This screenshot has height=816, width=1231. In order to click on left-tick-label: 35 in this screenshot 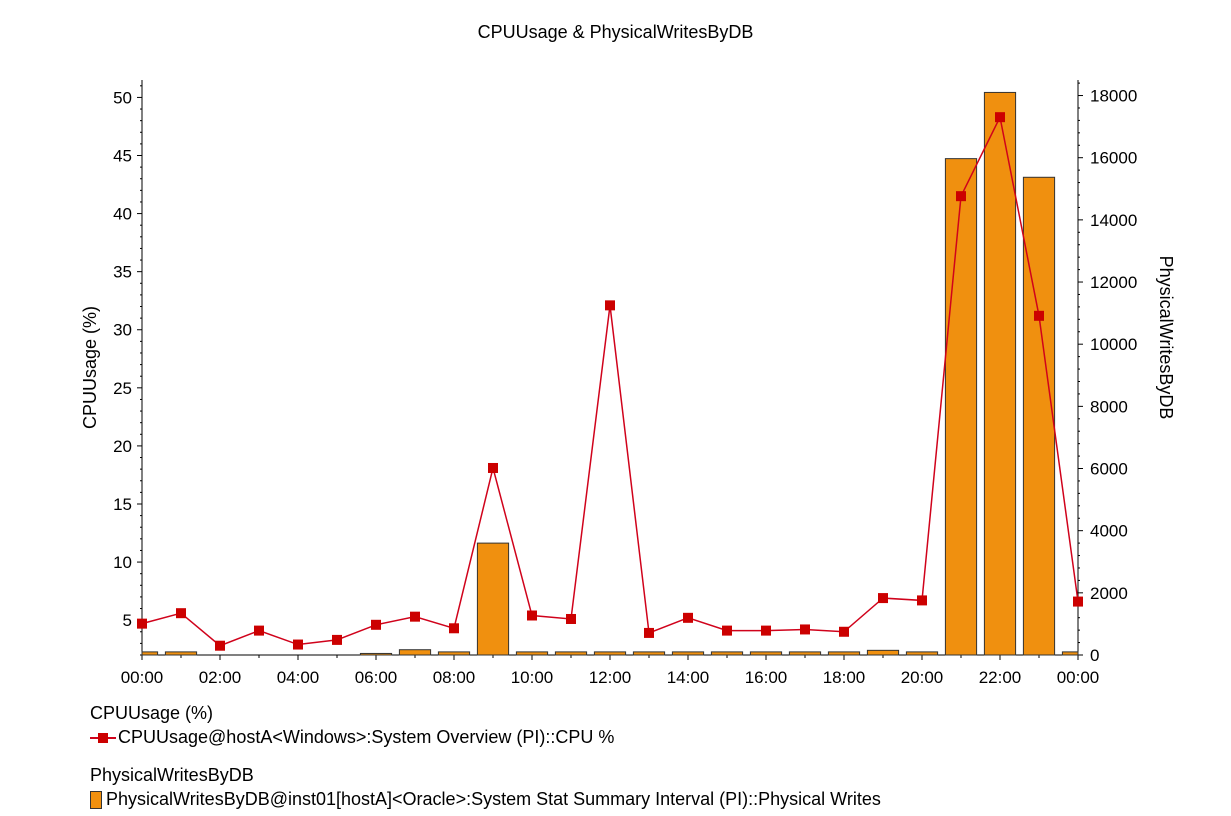, I will do `click(122, 272)`.